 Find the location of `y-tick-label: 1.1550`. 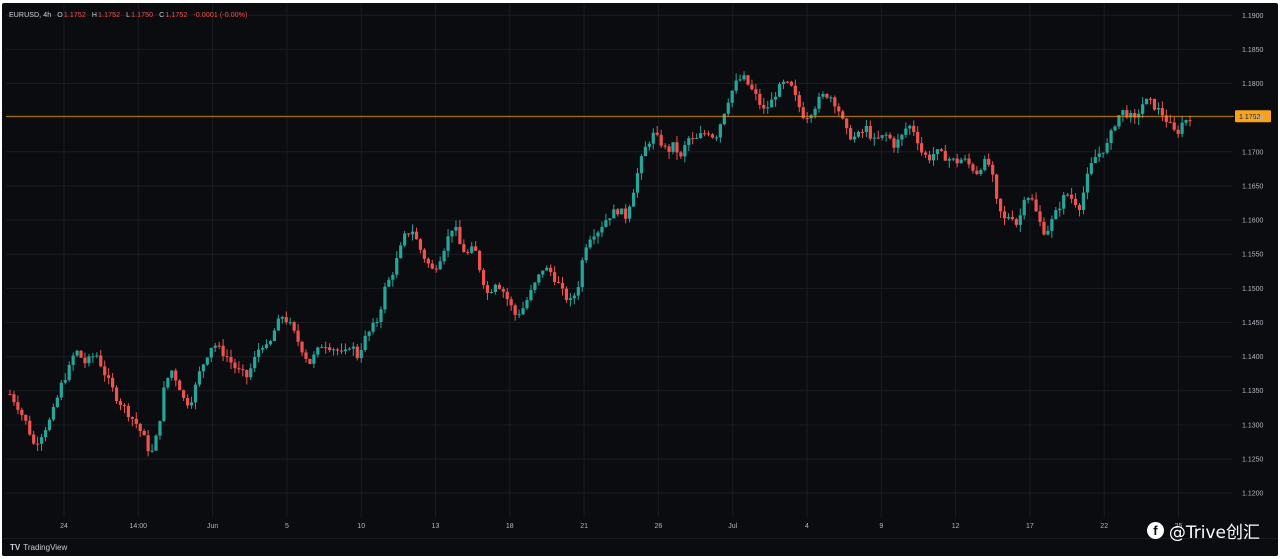

y-tick-label: 1.1550 is located at coordinates (1253, 255).